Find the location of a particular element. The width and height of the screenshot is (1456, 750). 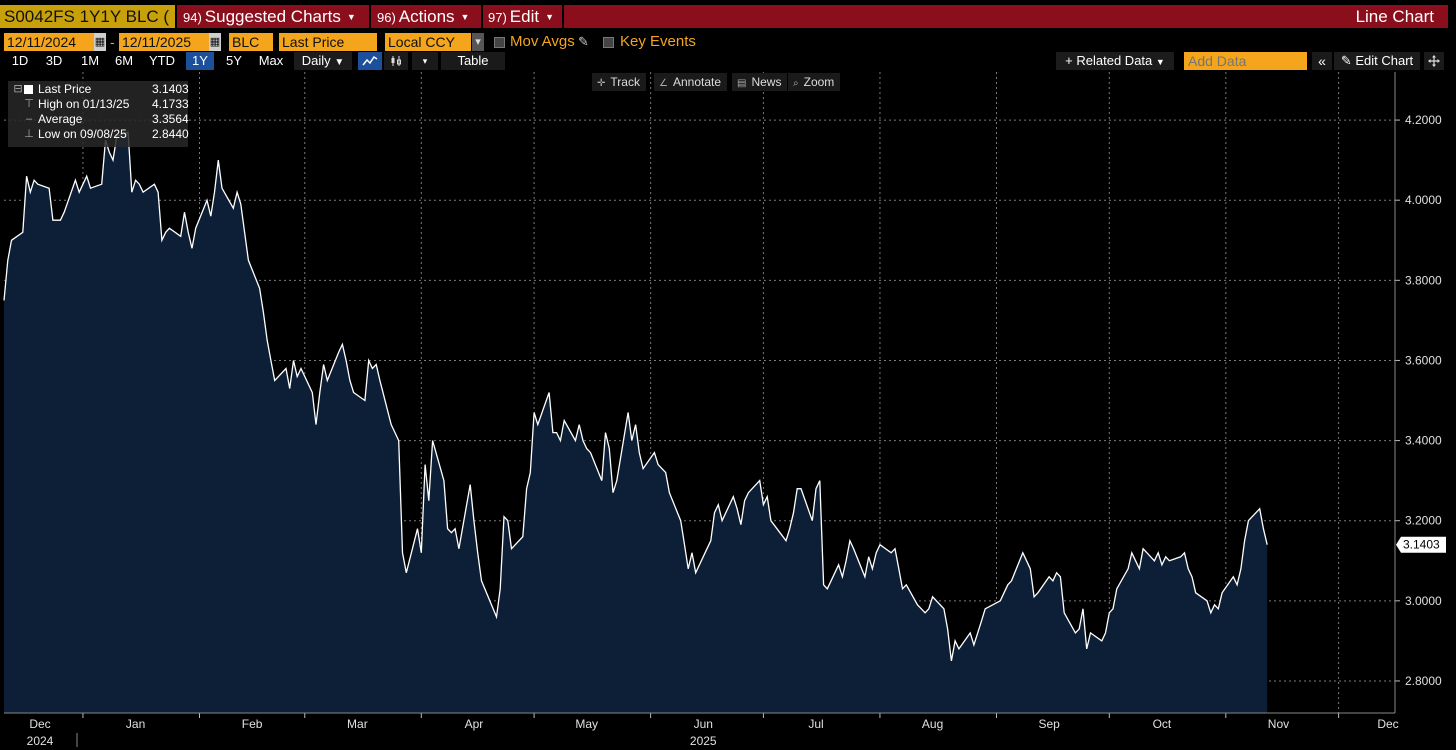

x-tick-label: Jun is located at coordinates (703, 724).